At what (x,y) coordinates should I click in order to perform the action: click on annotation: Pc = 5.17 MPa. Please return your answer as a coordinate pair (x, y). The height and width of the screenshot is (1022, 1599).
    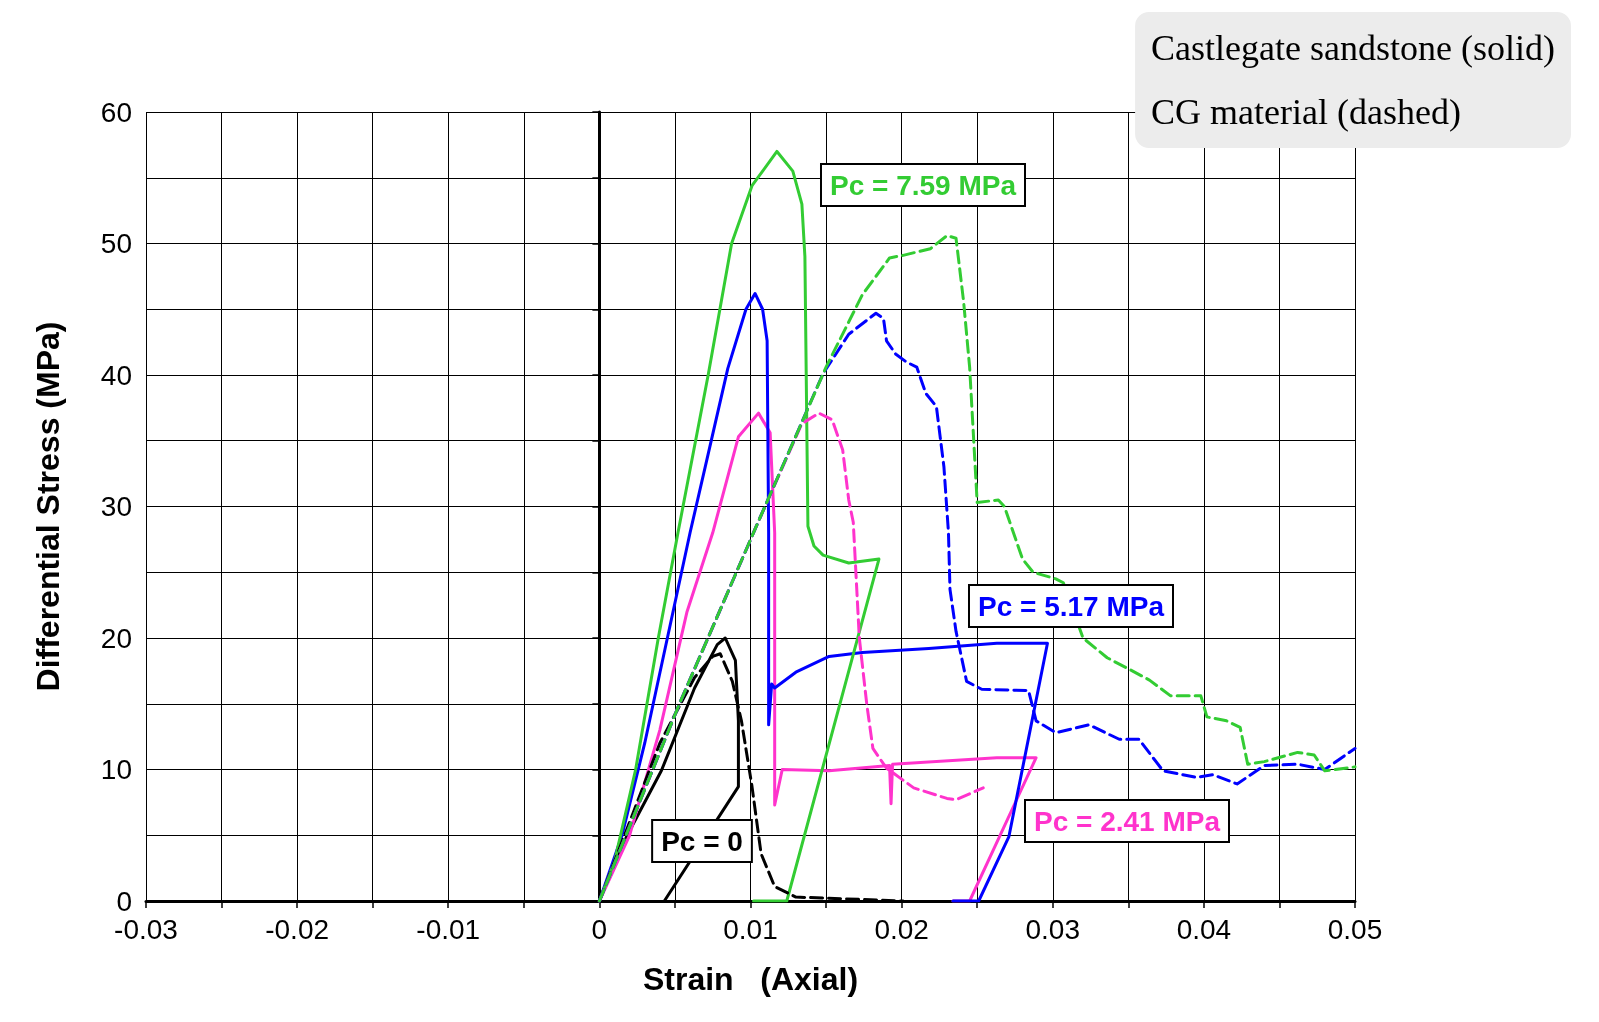
    Looking at the image, I should click on (1071, 606).